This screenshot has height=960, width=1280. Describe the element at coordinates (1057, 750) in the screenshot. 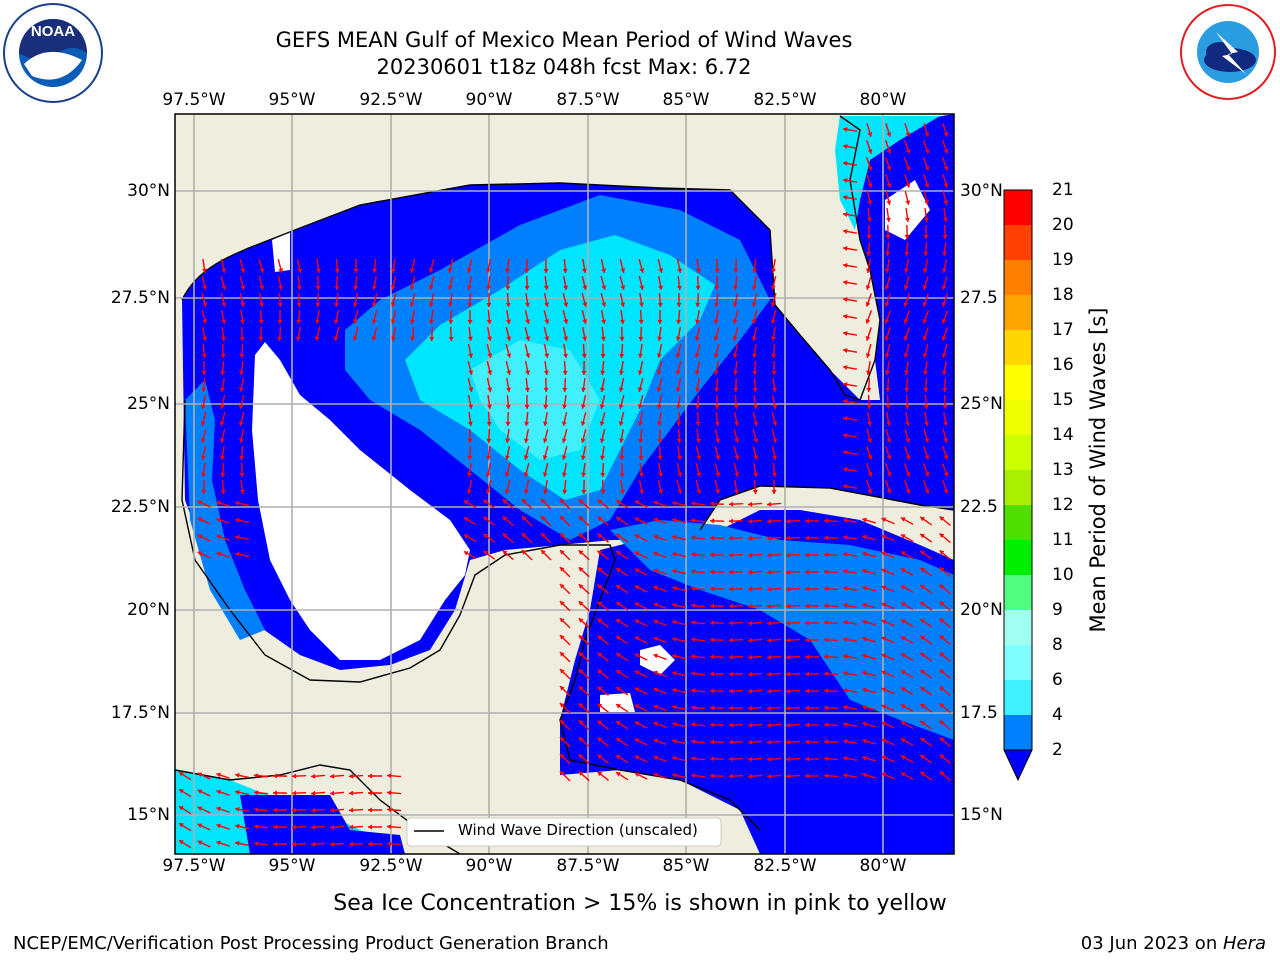

I see `colorbar-tick-label: 2` at that location.